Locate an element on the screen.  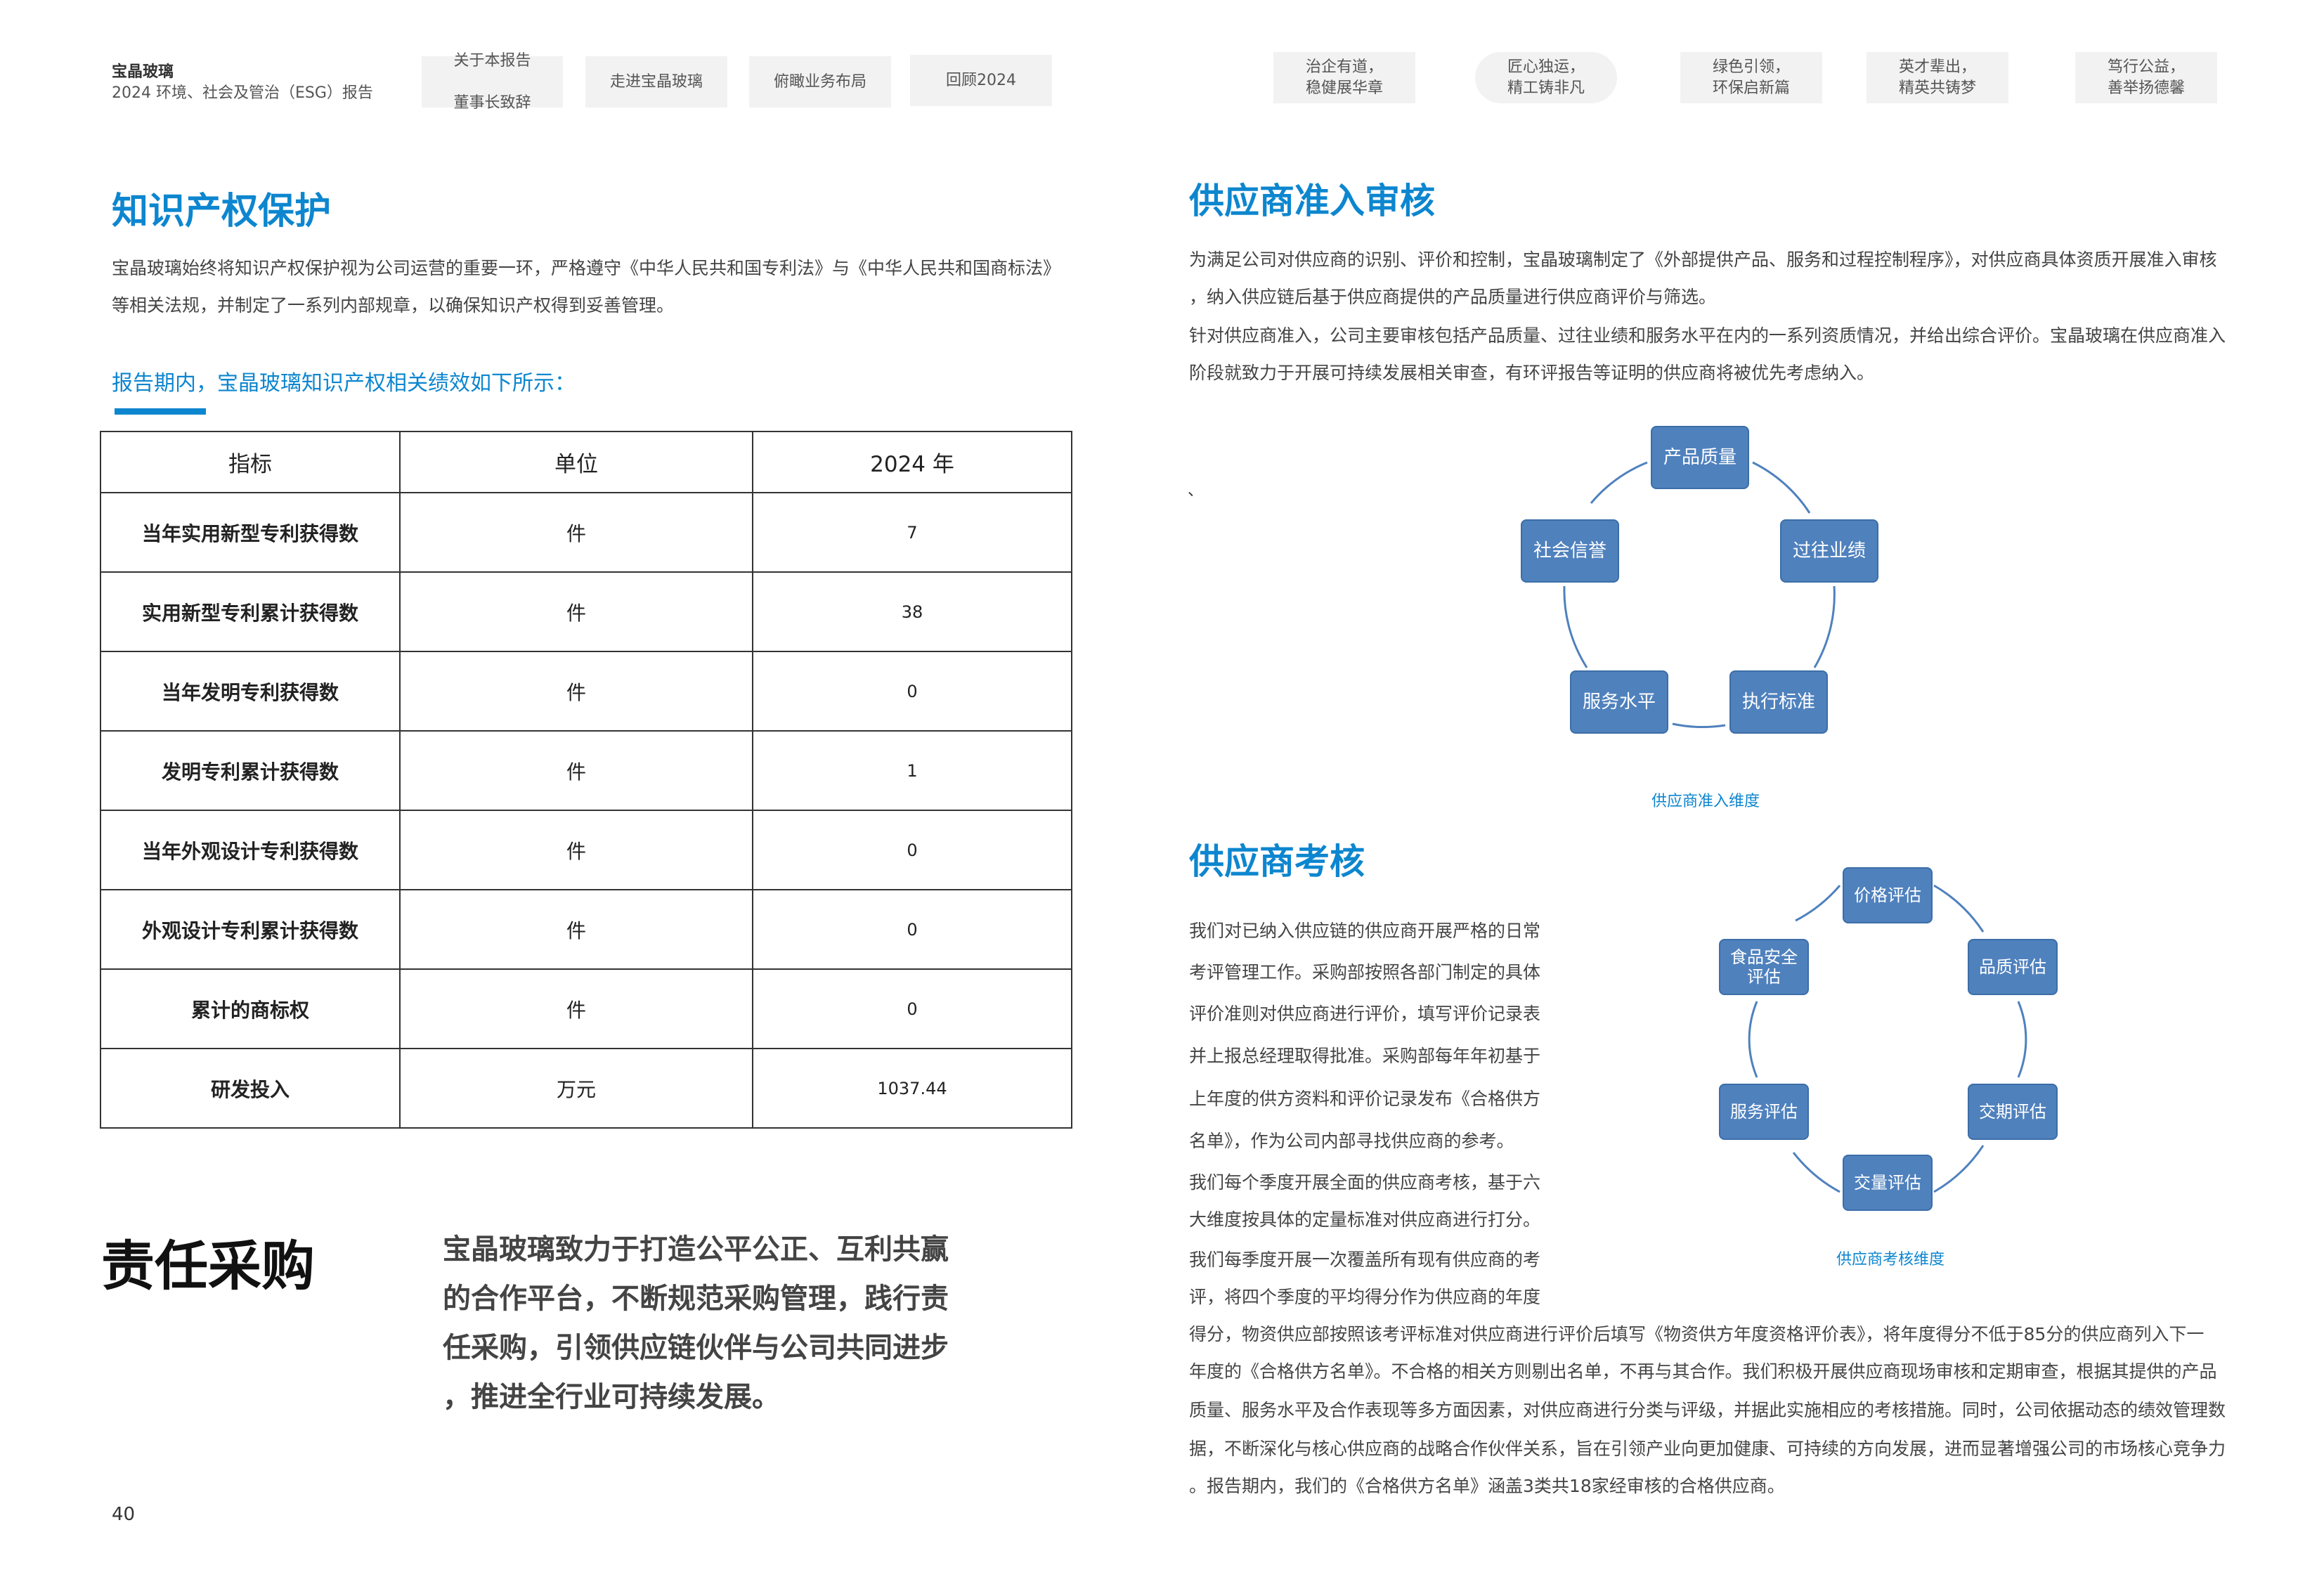
nav-tab-label: 匠心独运， is located at coordinates (1546, 67).